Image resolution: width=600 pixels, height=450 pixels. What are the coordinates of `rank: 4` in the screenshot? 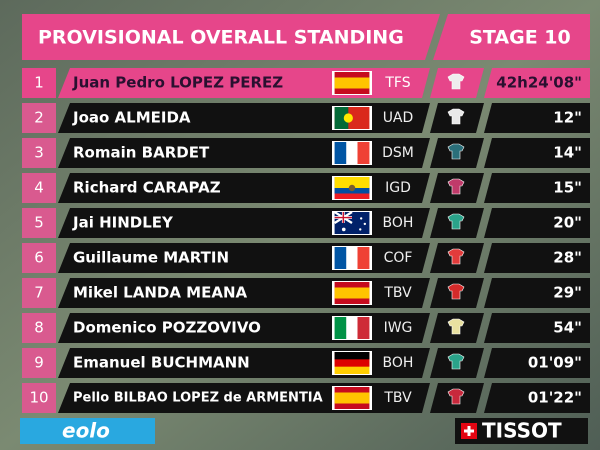 It's located at (39, 188).